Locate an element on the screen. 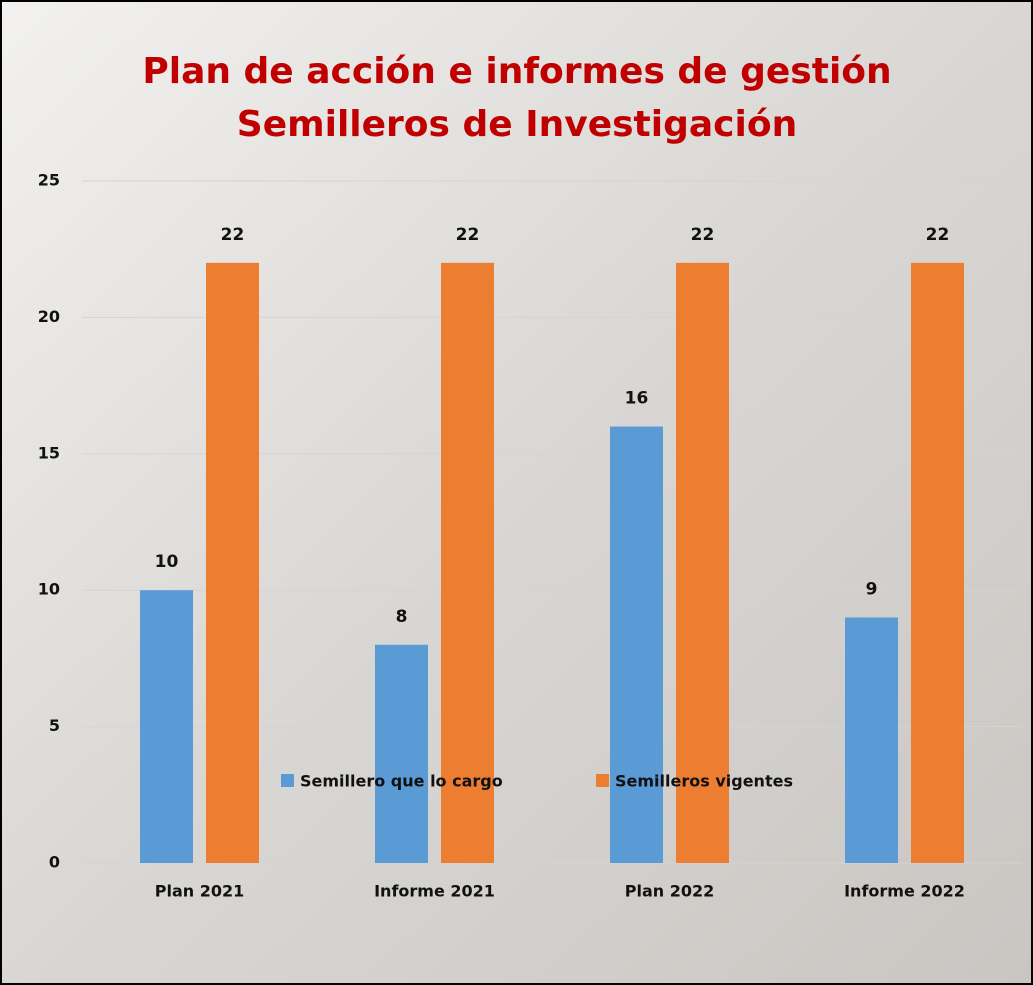 This screenshot has height=985, width=1033. y-tick-label: 5 is located at coordinates (54, 725).